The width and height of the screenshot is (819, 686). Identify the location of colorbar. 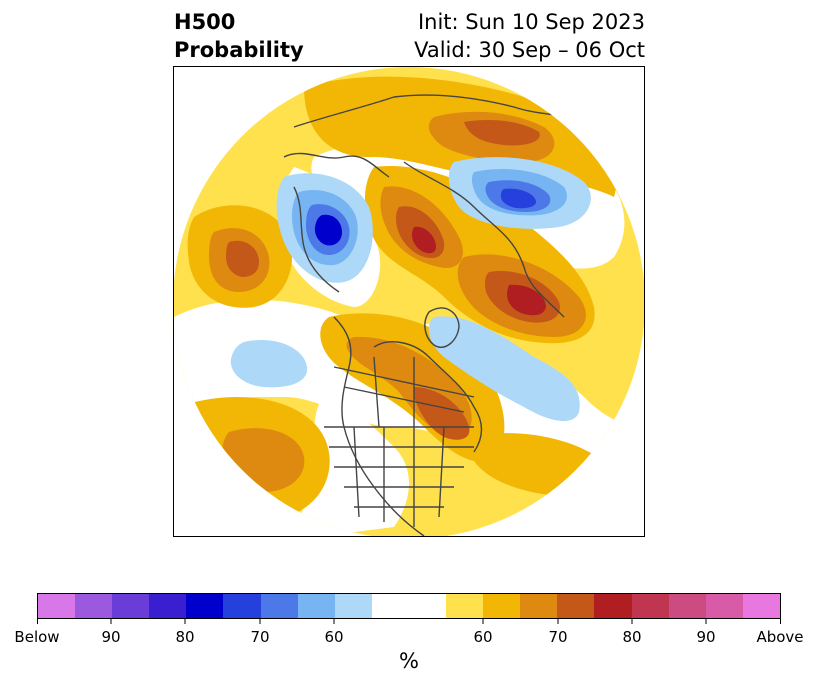
(409, 606).